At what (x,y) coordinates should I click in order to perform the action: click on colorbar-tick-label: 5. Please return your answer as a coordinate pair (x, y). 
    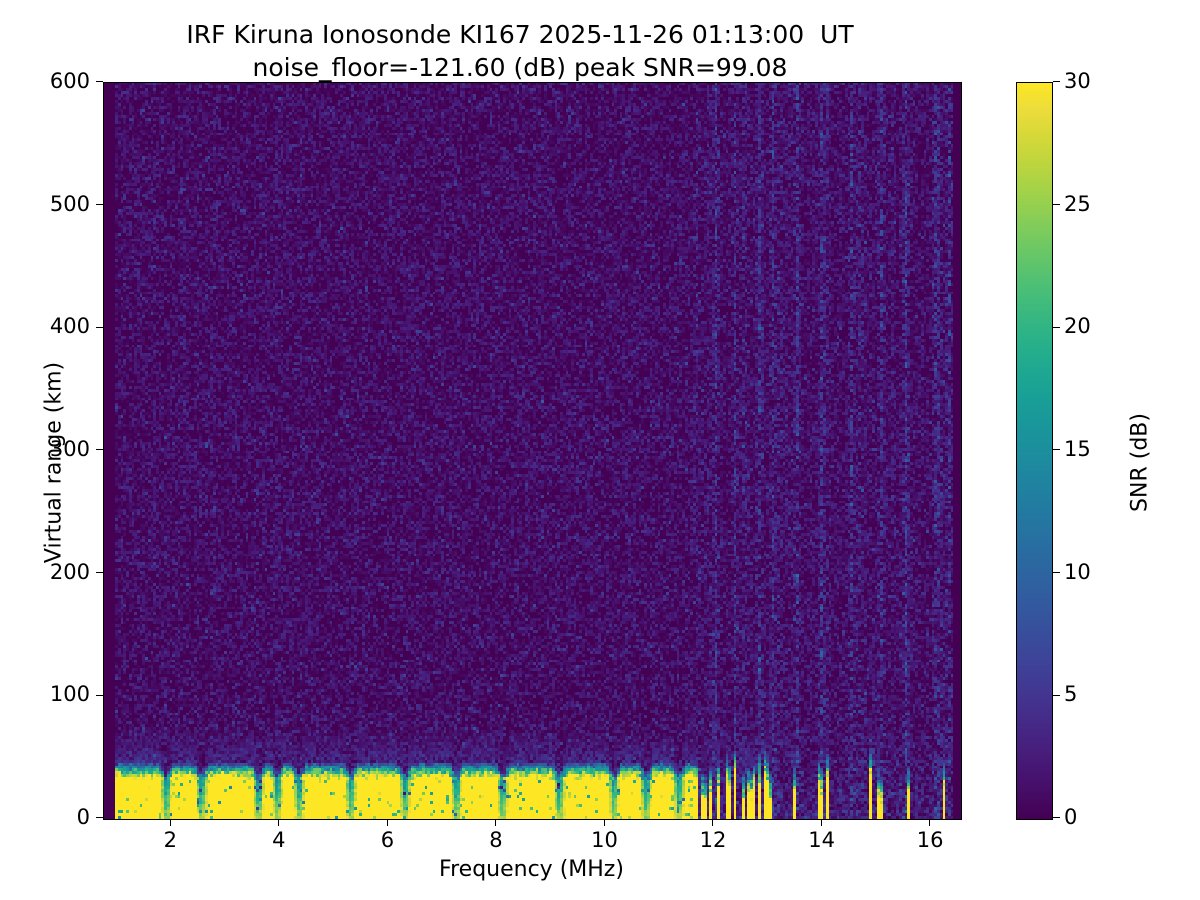
    Looking at the image, I should click on (1071, 694).